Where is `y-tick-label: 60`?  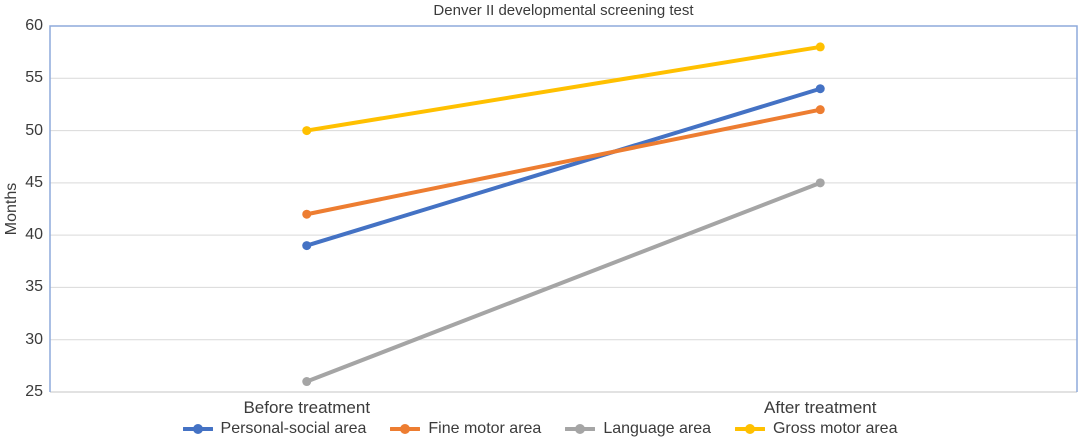 y-tick-label: 60 is located at coordinates (34, 25).